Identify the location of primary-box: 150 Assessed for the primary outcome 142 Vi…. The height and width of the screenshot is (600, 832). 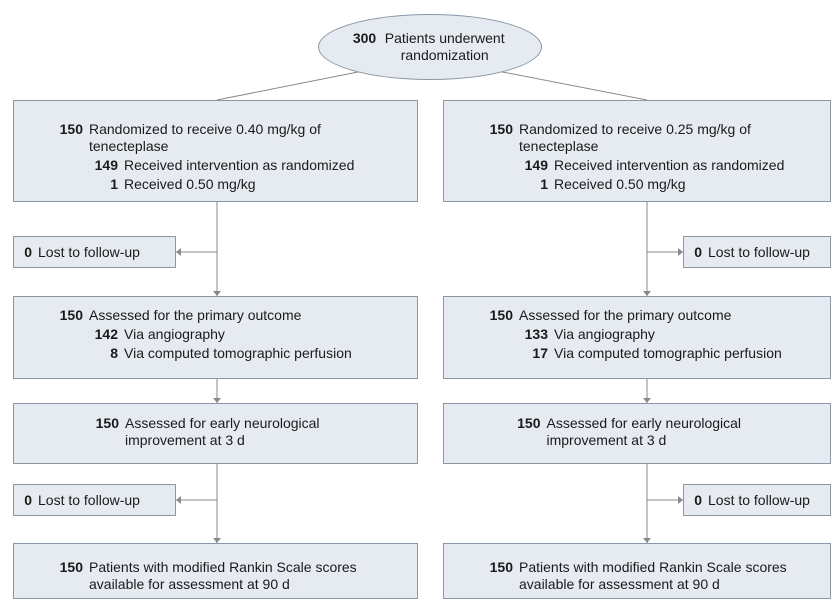
(215, 337).